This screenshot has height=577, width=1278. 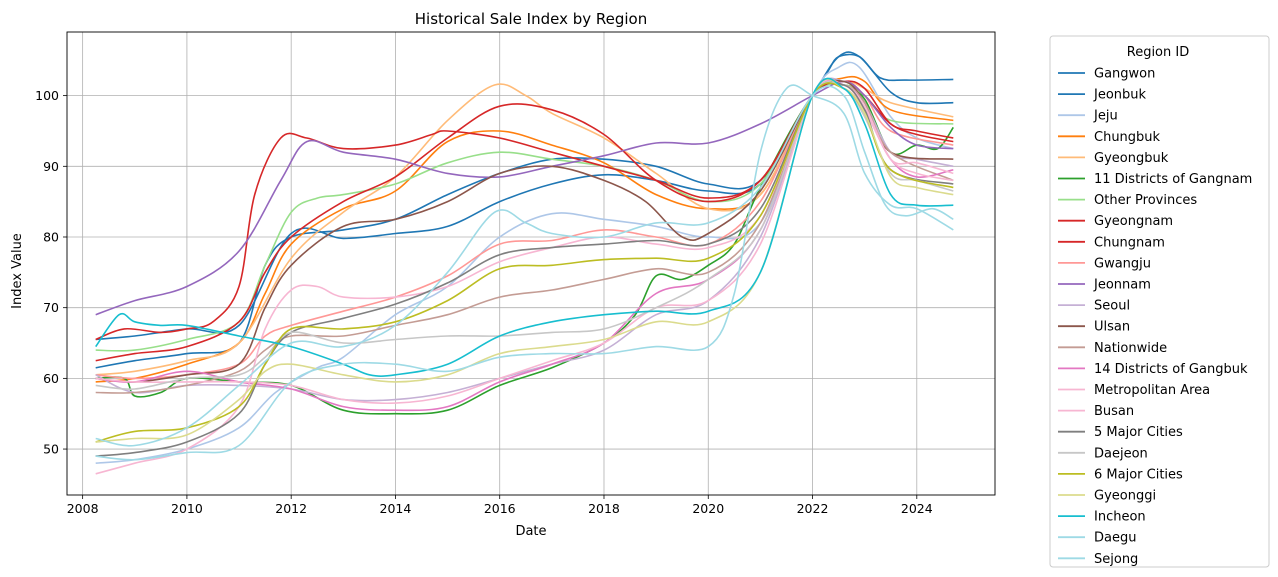 I want to click on legend-label-6-major-cities: 6 Major Cities, so click(x=1138, y=474).